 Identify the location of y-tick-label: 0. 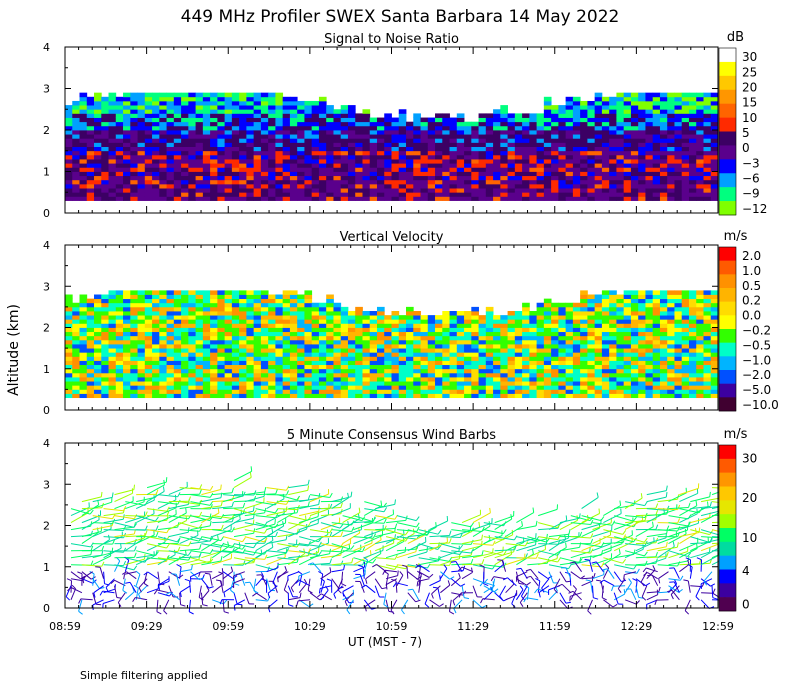
(46, 410).